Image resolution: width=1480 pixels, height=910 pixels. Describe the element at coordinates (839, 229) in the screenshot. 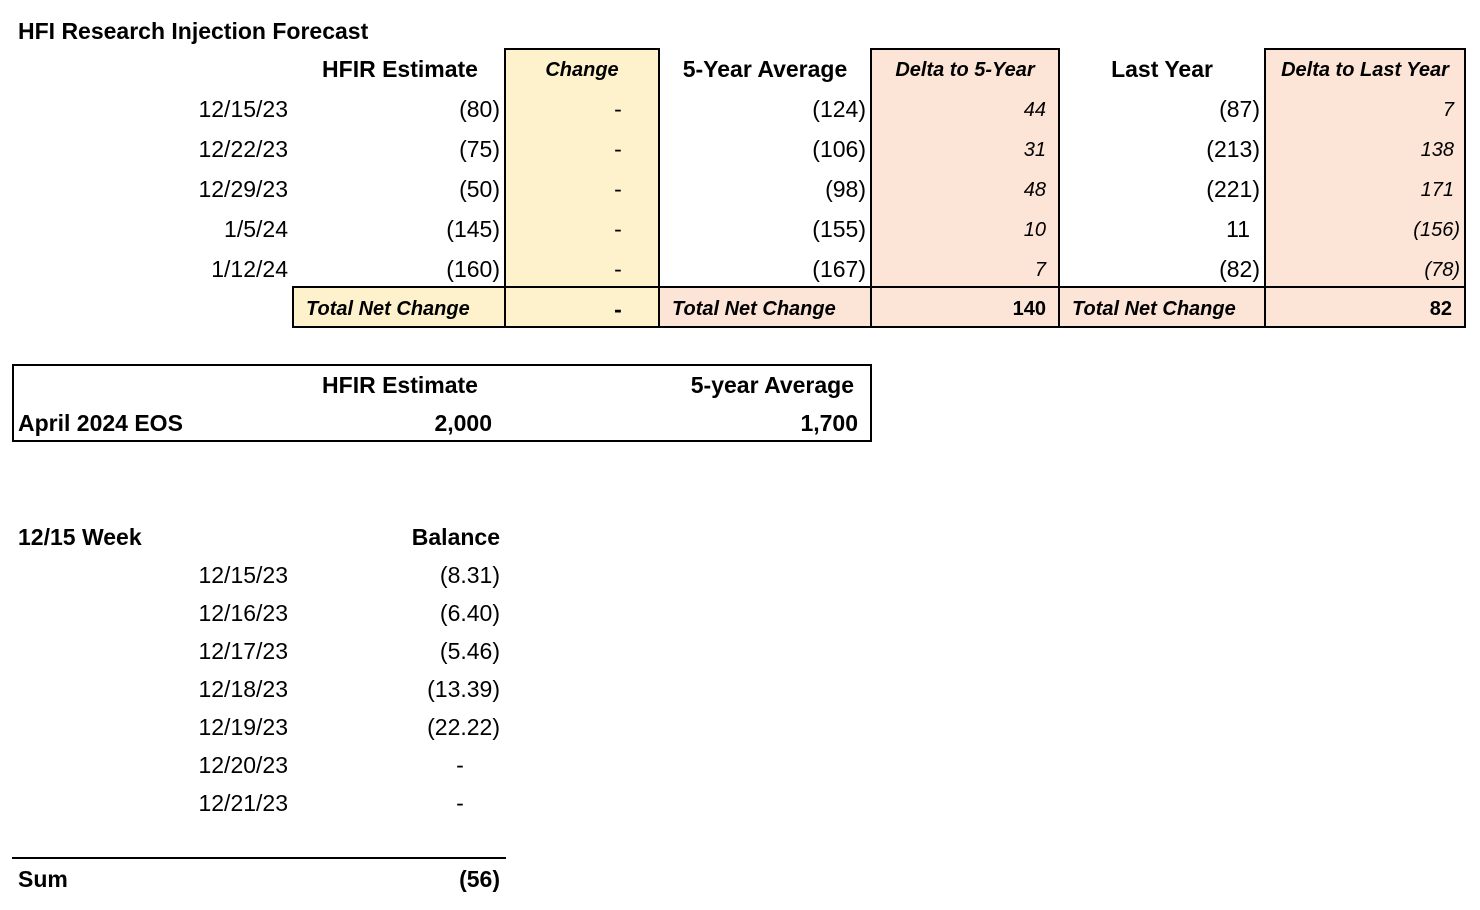

I see `row-avg5: (155)` at that location.